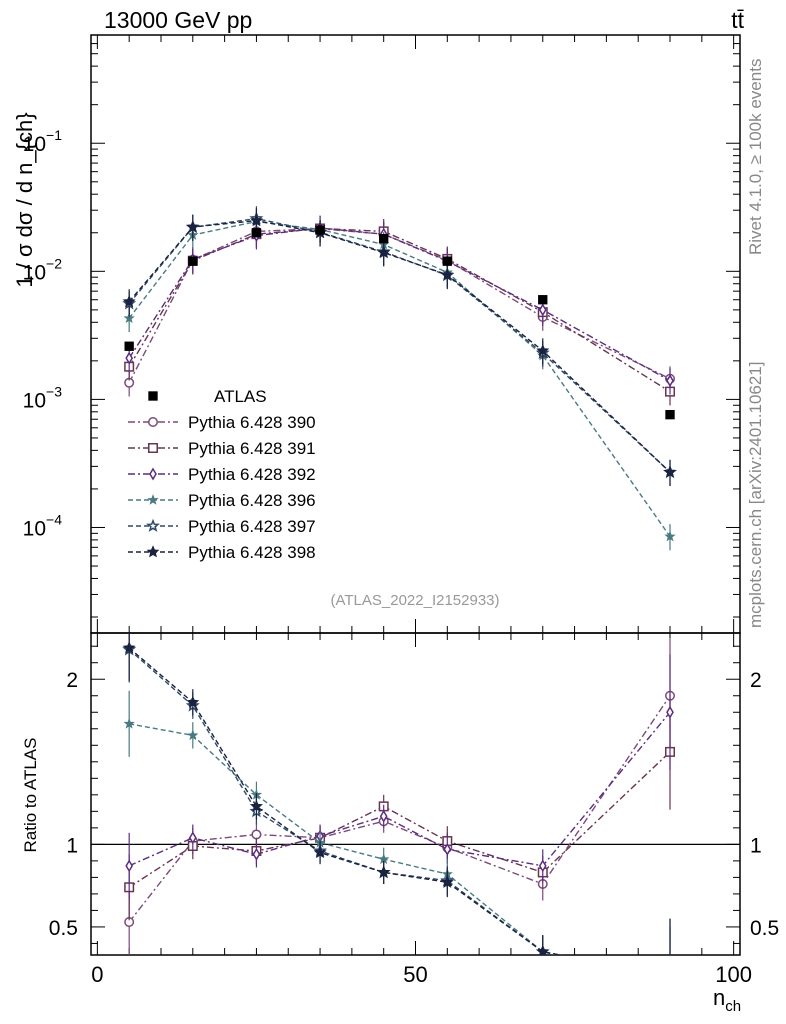 The image size is (786, 1024). I want to click on legend-label-6: Pythia 6.428 398, so click(252, 552).